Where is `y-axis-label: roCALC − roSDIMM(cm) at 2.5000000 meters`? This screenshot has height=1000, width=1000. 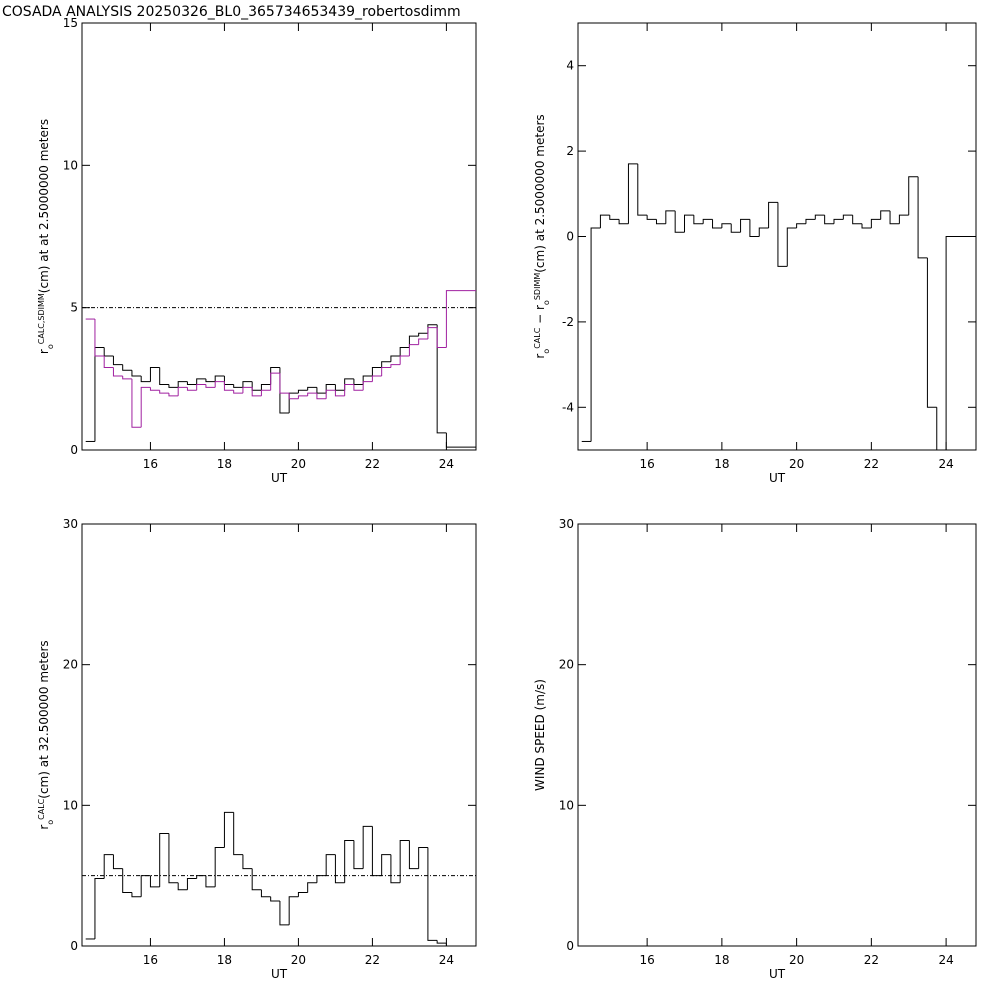
y-axis-label: roCALC − roSDIMM(cm) at 2.5000000 meters is located at coordinates (542, 236).